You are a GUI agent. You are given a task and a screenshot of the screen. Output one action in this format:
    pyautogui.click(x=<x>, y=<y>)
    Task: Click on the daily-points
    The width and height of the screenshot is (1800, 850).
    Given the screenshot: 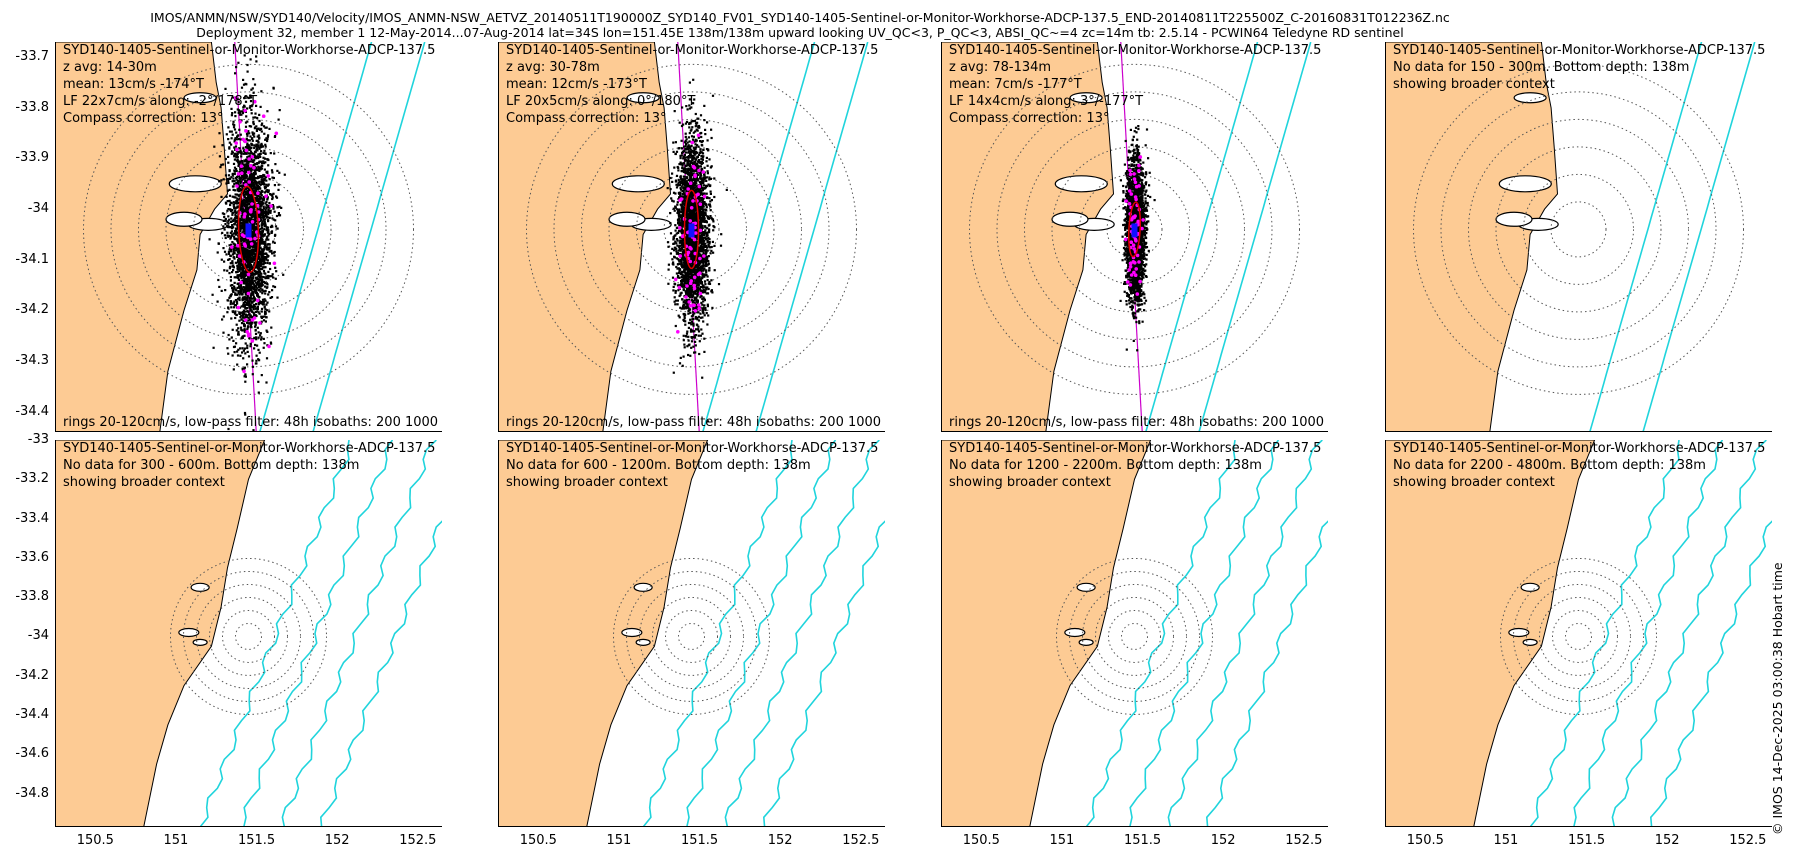 What is the action you would take?
    pyautogui.click(x=254, y=235)
    